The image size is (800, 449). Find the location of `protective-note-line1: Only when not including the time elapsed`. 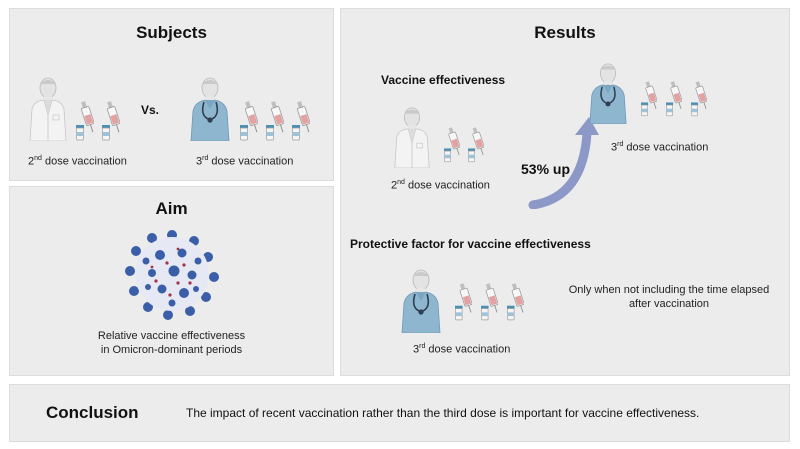

protective-note-line1: Only when not including the time elapsed is located at coordinates (669, 290).